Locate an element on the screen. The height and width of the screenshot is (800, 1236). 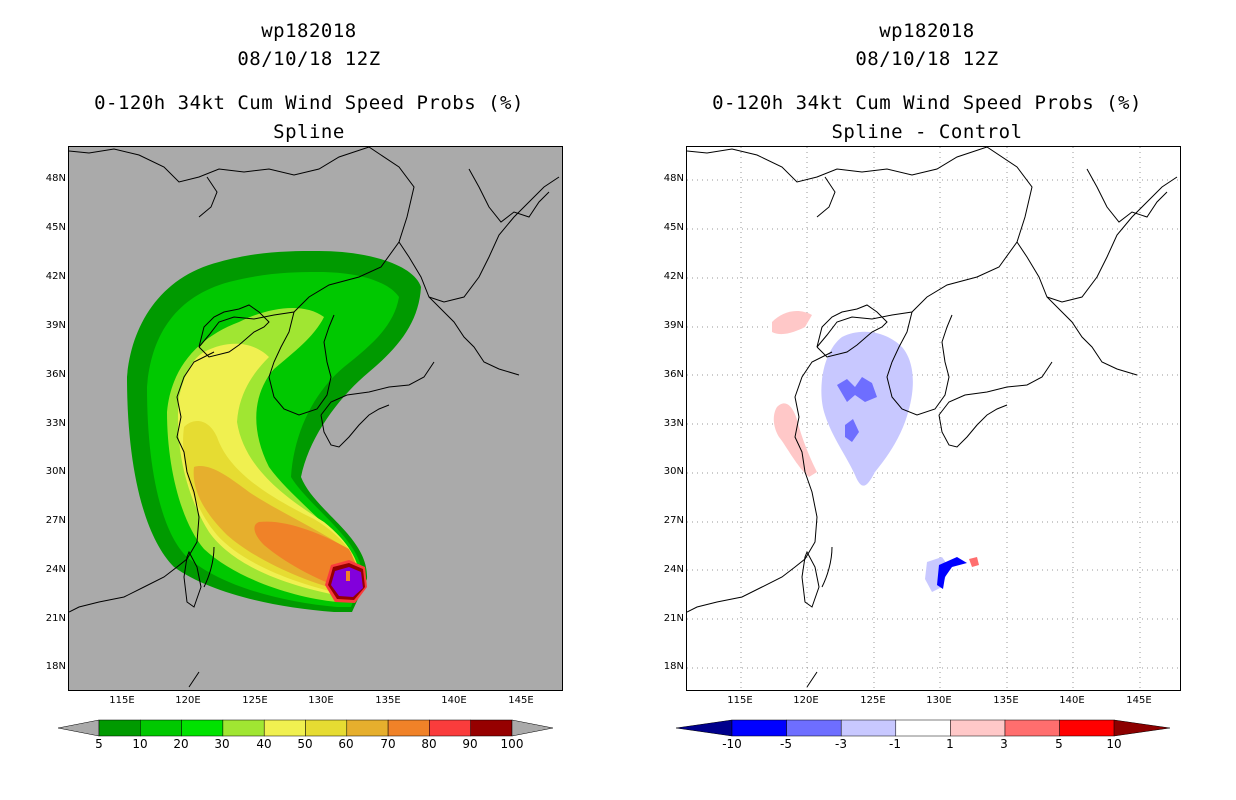
colorbar-label: -5 is located at coordinates (786, 744).